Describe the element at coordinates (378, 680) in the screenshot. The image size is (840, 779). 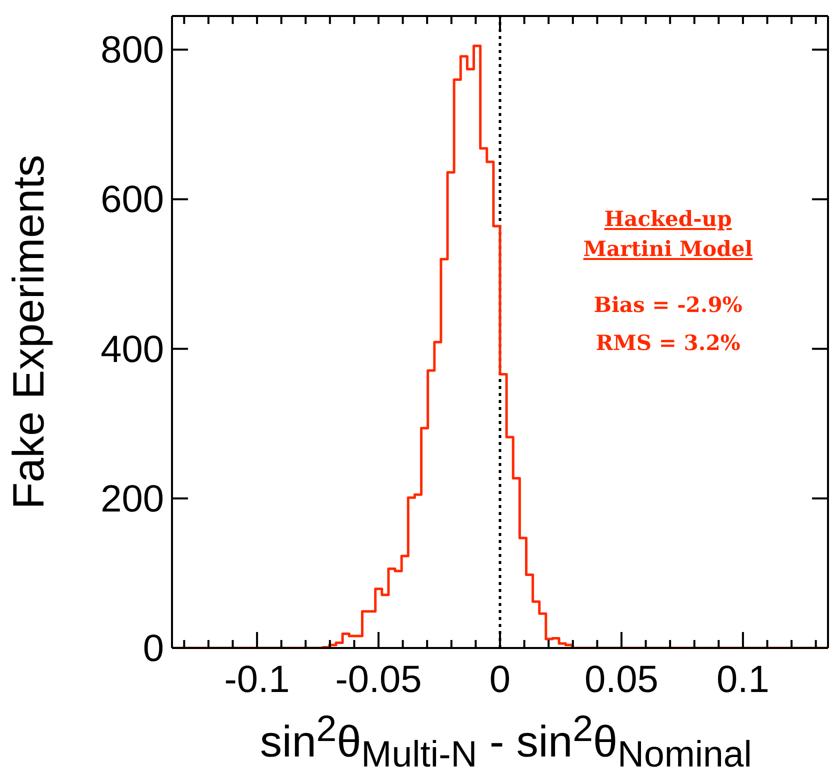
I see `x-tick-label: -0.05` at that location.